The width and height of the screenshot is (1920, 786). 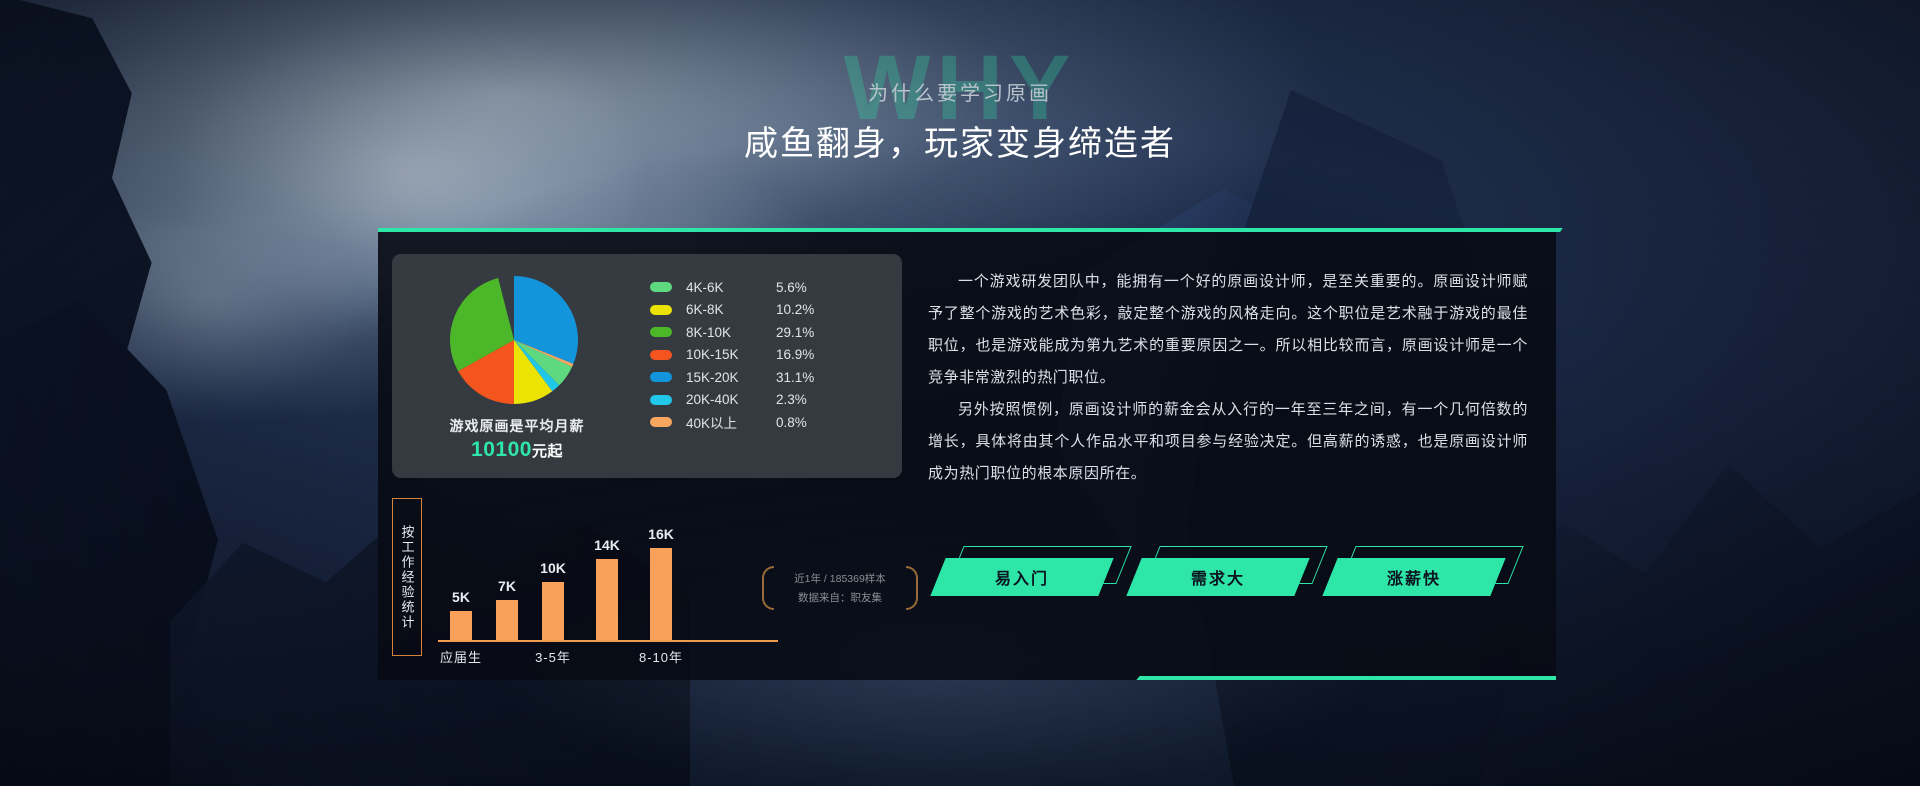 What do you see at coordinates (1413, 579) in the screenshot?
I see `tag-label: 涨薪快` at bounding box center [1413, 579].